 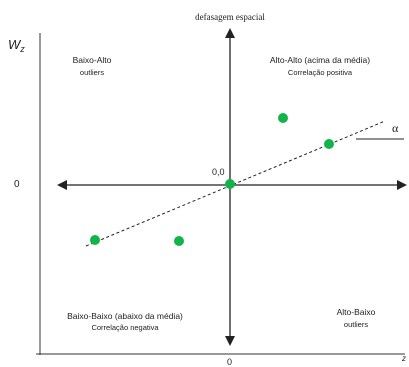 I want to click on quadrant-bottom-left-subtitle: Correlação negativa, so click(x=125, y=327).